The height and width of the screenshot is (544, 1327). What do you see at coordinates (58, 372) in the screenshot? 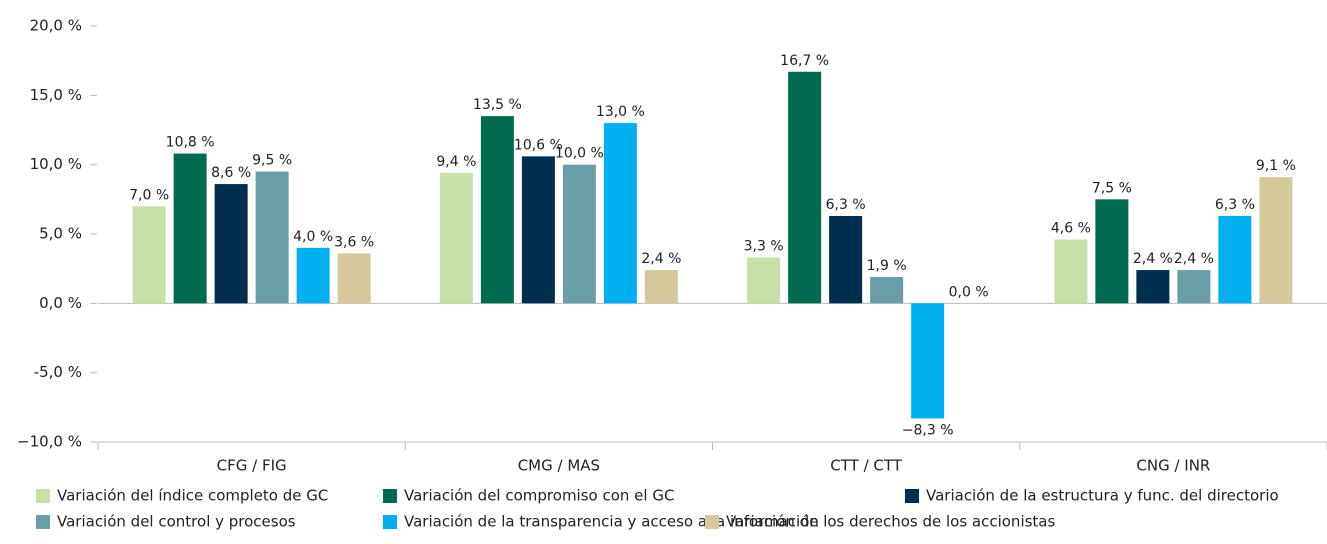
I see `y-tick-label: -5,0 %` at bounding box center [58, 372].